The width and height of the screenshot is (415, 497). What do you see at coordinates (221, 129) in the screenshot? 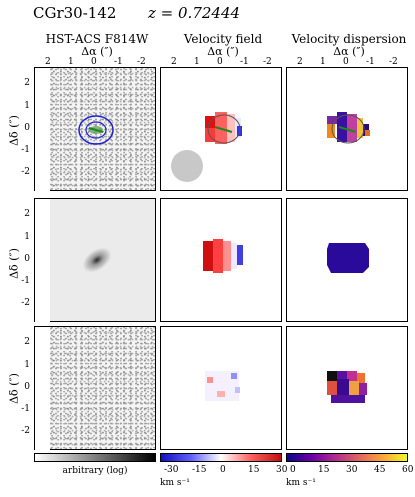
I see `panel-velocity-row1` at bounding box center [221, 129].